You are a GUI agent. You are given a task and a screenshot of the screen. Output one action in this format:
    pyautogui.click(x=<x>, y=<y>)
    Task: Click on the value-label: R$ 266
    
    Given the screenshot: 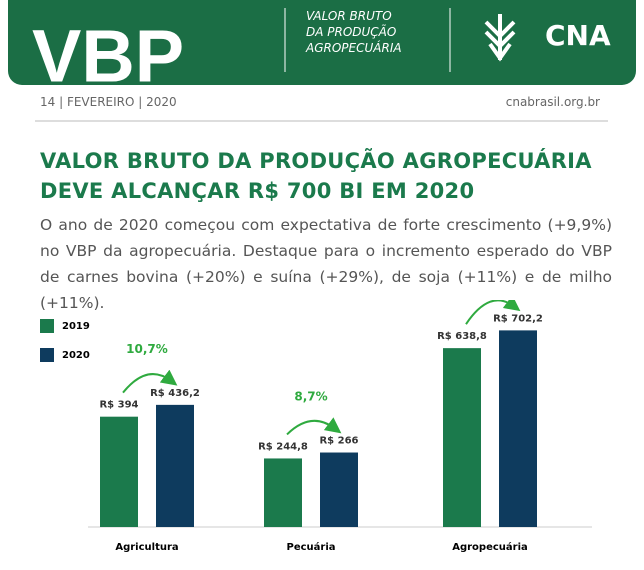 What is the action you would take?
    pyautogui.click(x=338, y=441)
    